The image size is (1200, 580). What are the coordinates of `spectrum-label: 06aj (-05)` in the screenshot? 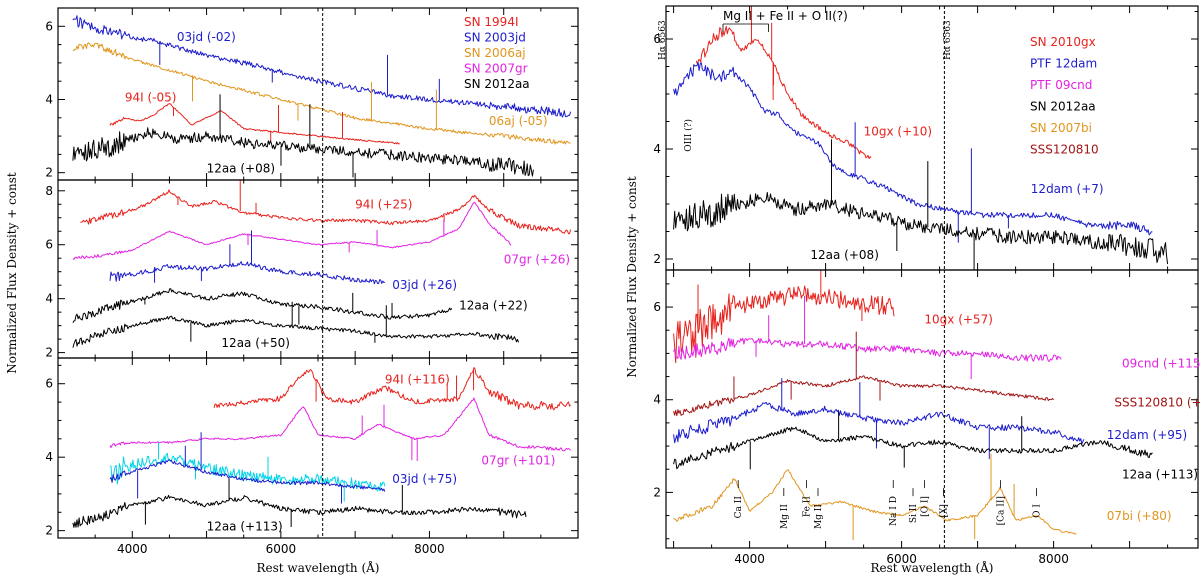 It's located at (518, 121).